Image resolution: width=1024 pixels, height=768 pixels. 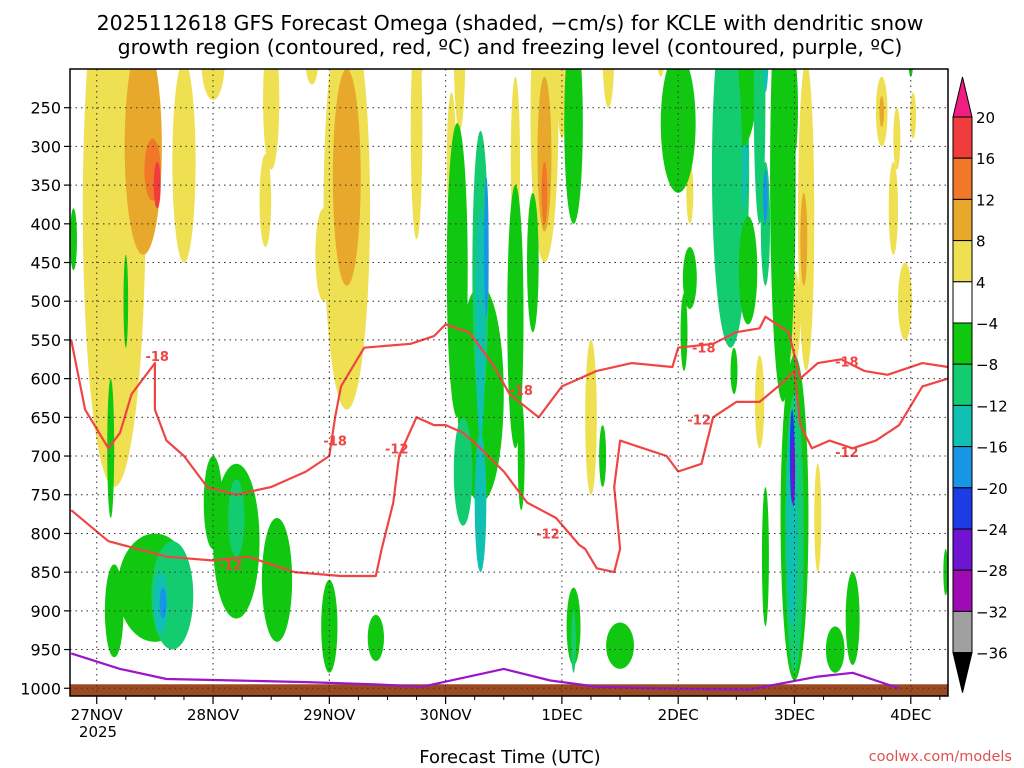 What do you see at coordinates (485, 671) in the screenshot?
I see `contour-freezing-level-0c` at bounding box center [485, 671].